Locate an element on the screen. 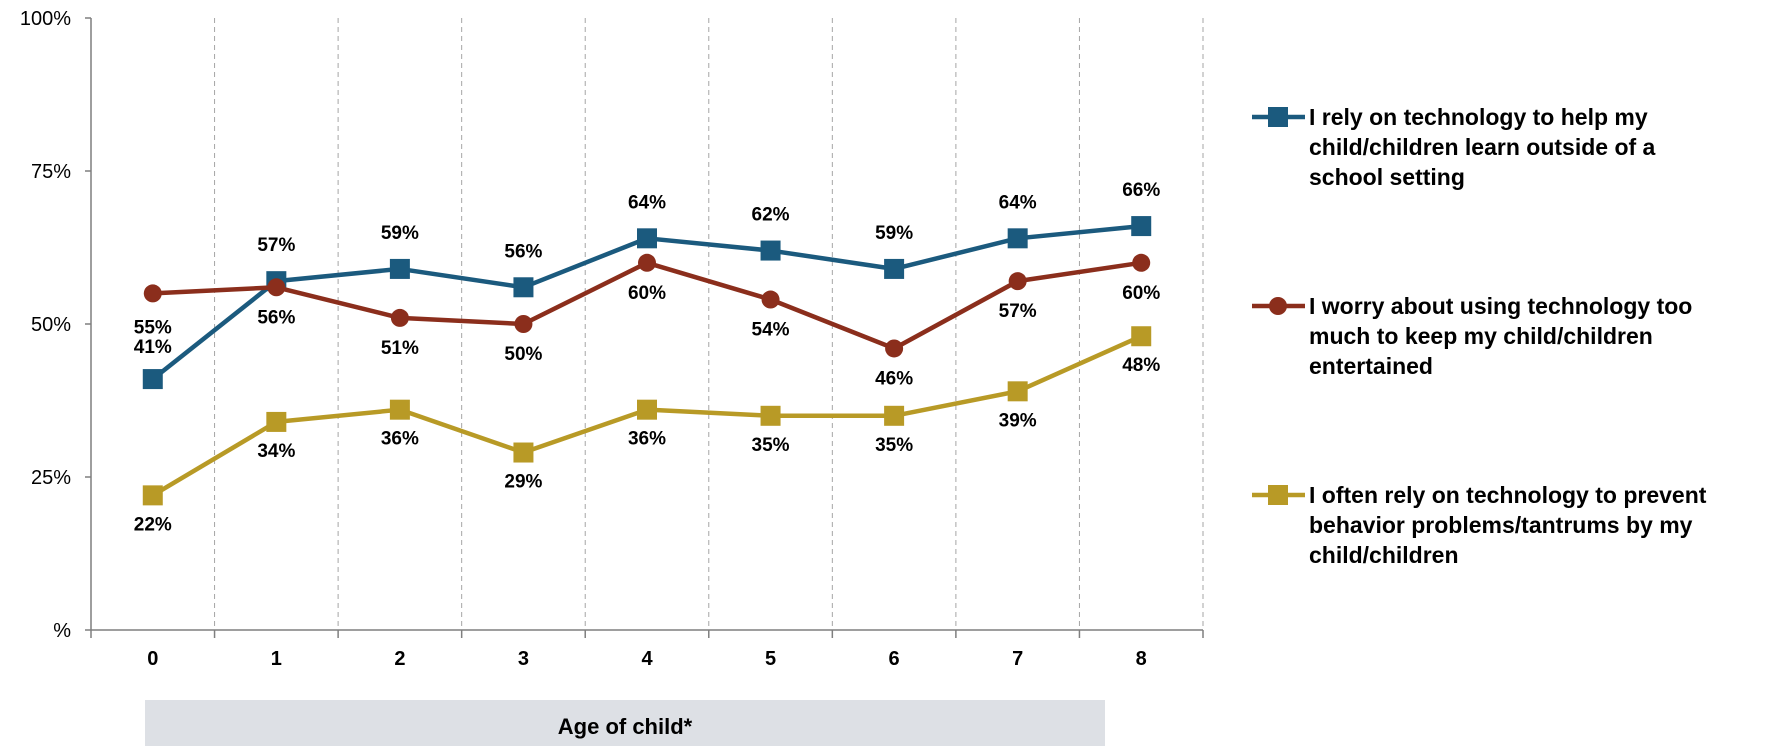 This screenshot has height=746, width=1781. data-label: 50% is located at coordinates (523, 354).